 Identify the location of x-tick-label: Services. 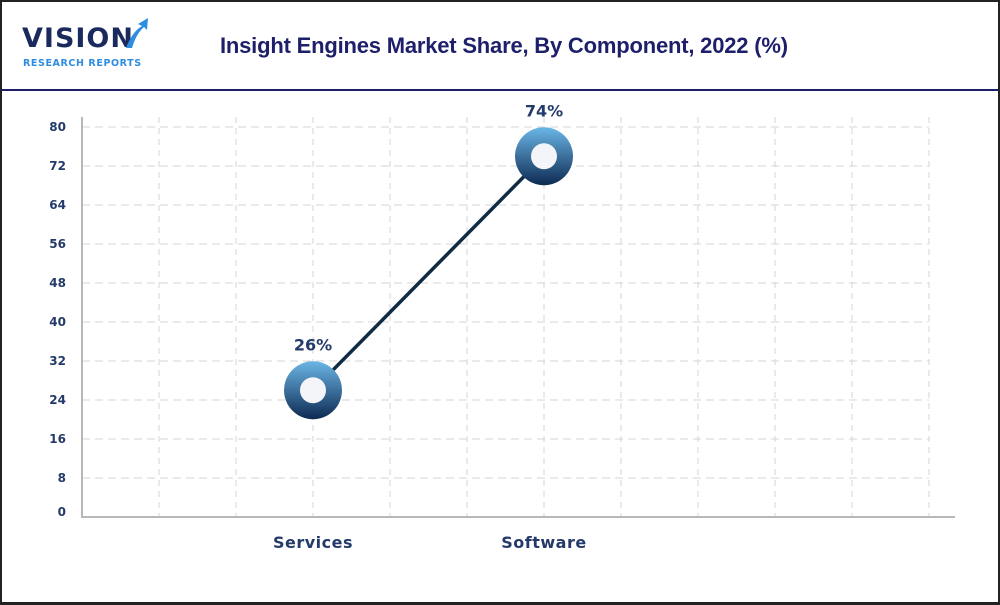
(313, 542).